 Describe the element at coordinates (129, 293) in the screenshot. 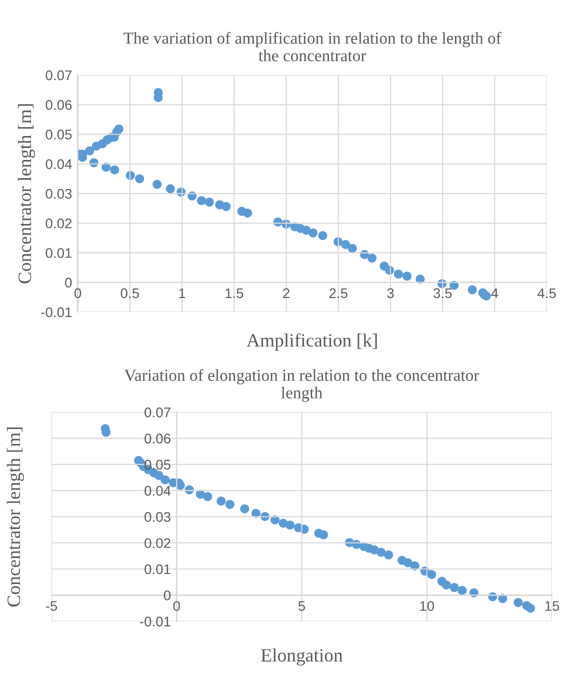

I see `x-tick-label: 0.5` at that location.